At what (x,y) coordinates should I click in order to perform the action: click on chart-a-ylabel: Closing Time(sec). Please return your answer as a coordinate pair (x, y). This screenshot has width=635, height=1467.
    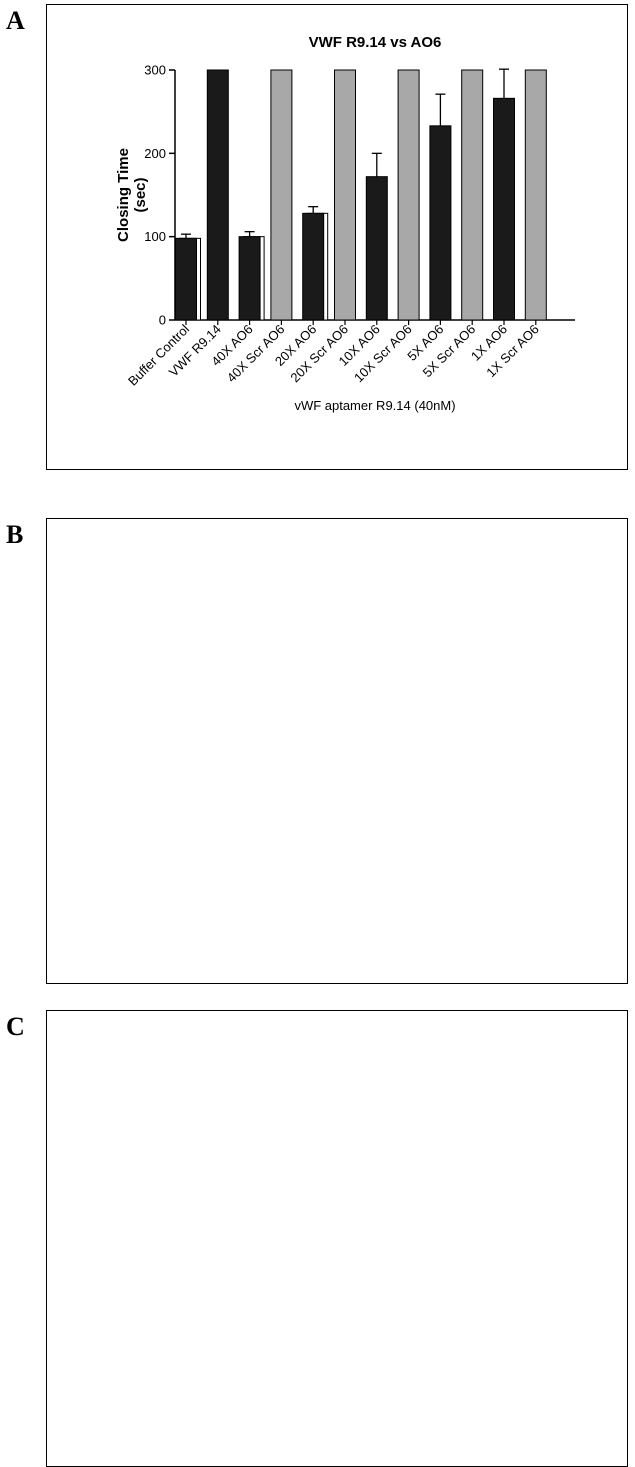
    Looking at the image, I should click on (132, 195).